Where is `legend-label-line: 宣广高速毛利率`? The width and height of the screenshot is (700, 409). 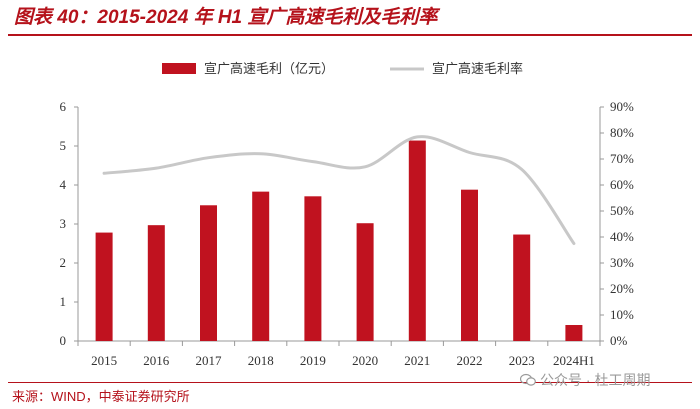
legend-label-line: 宣广高速毛利率 is located at coordinates (477, 68).